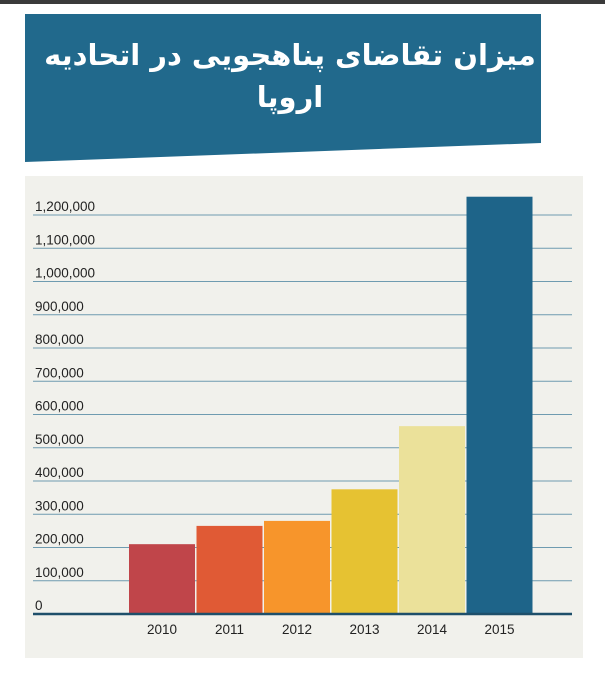 The height and width of the screenshot is (677, 605). Describe the element at coordinates (364, 551) in the screenshot. I see `bar-2013` at that location.